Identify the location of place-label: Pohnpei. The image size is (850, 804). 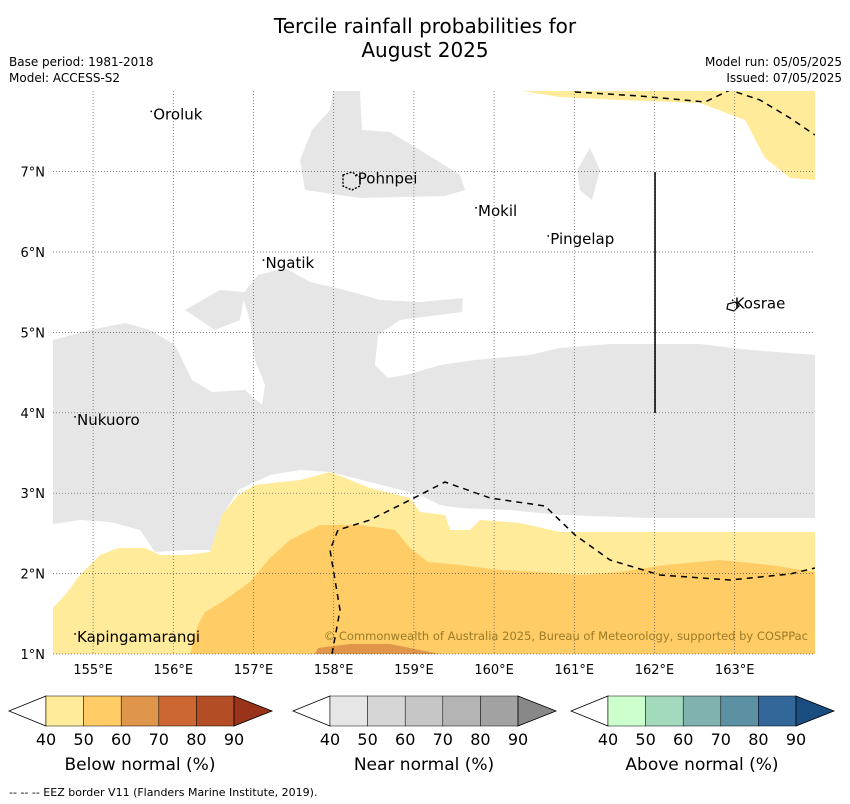
(388, 179).